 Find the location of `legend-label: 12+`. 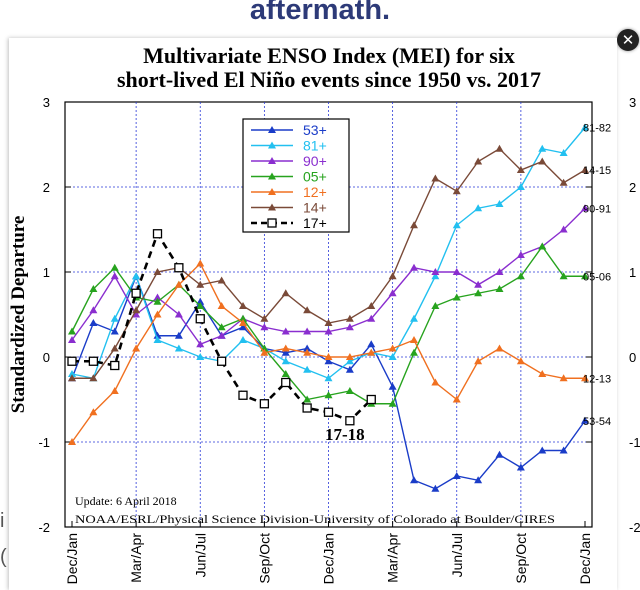

legend-label: 12+ is located at coordinates (315, 192).